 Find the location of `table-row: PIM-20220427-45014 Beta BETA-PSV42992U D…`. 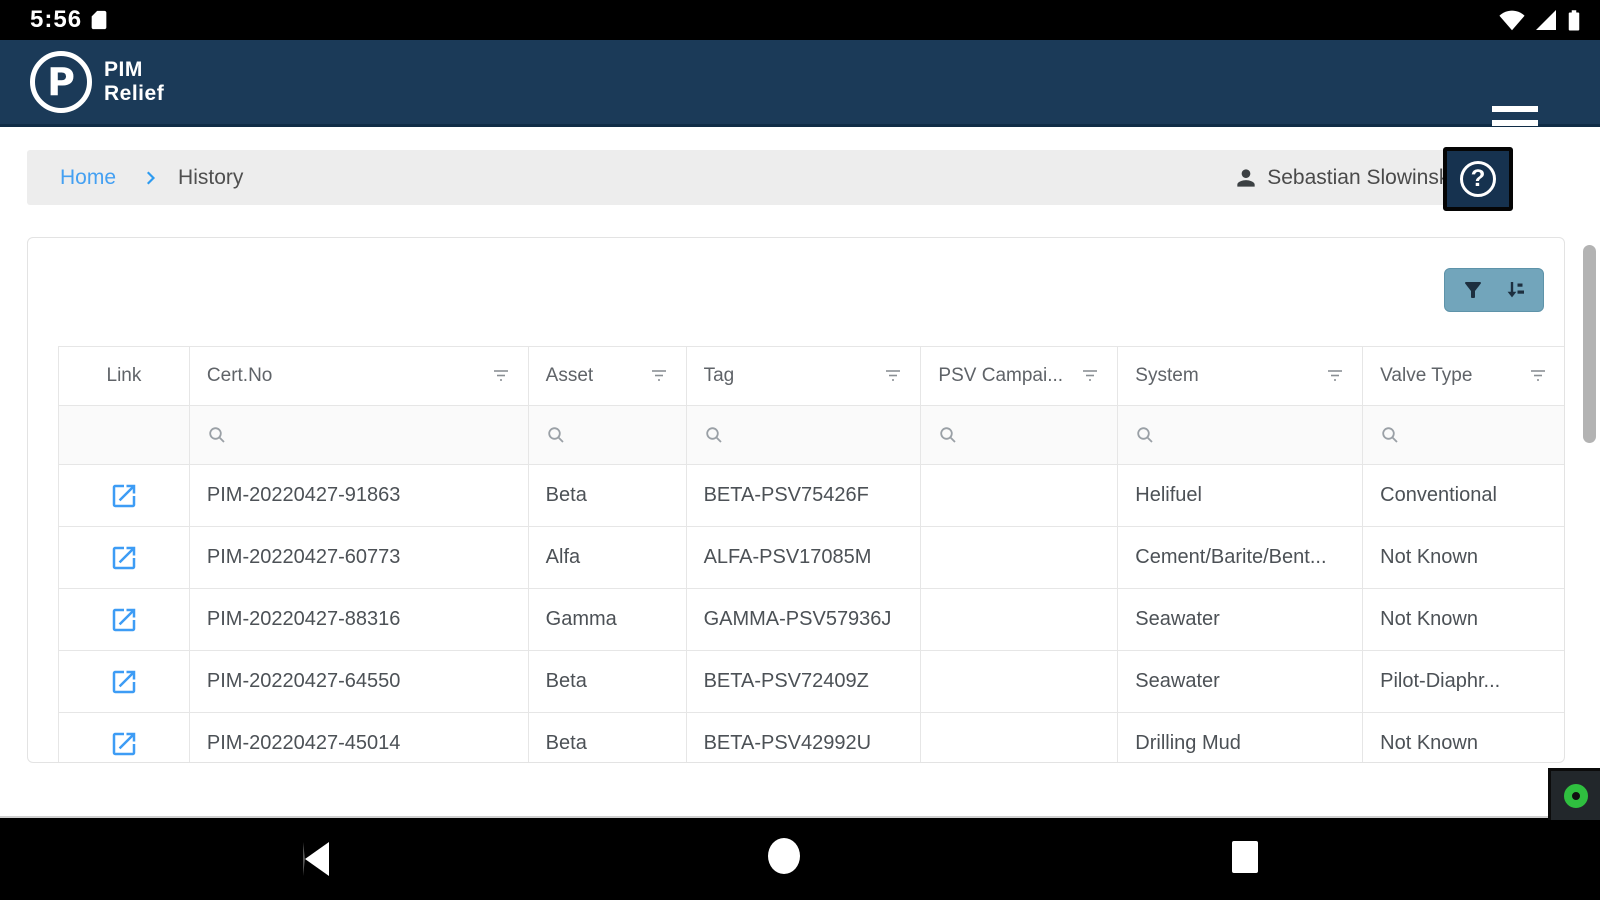

table-row: PIM-20220427-45014 Beta BETA-PSV42992U D… is located at coordinates (811, 737).